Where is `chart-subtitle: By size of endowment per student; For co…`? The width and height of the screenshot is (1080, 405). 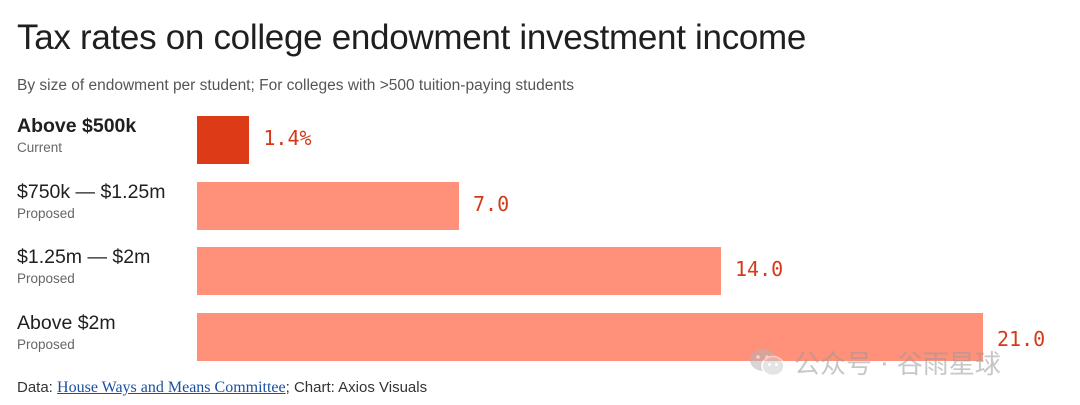 chart-subtitle: By size of endowment per student; For co… is located at coordinates (296, 85).